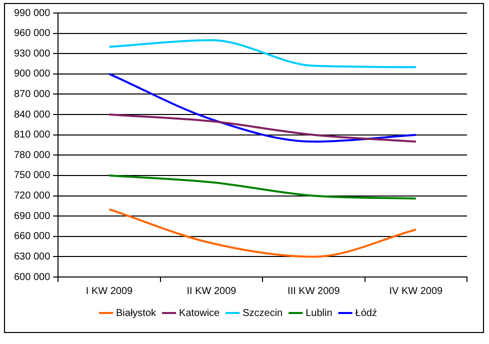 Image resolution: width=489 pixels, height=344 pixels. Describe the element at coordinates (32, 94) in the screenshot. I see `y-tick-label: 870 000` at that location.